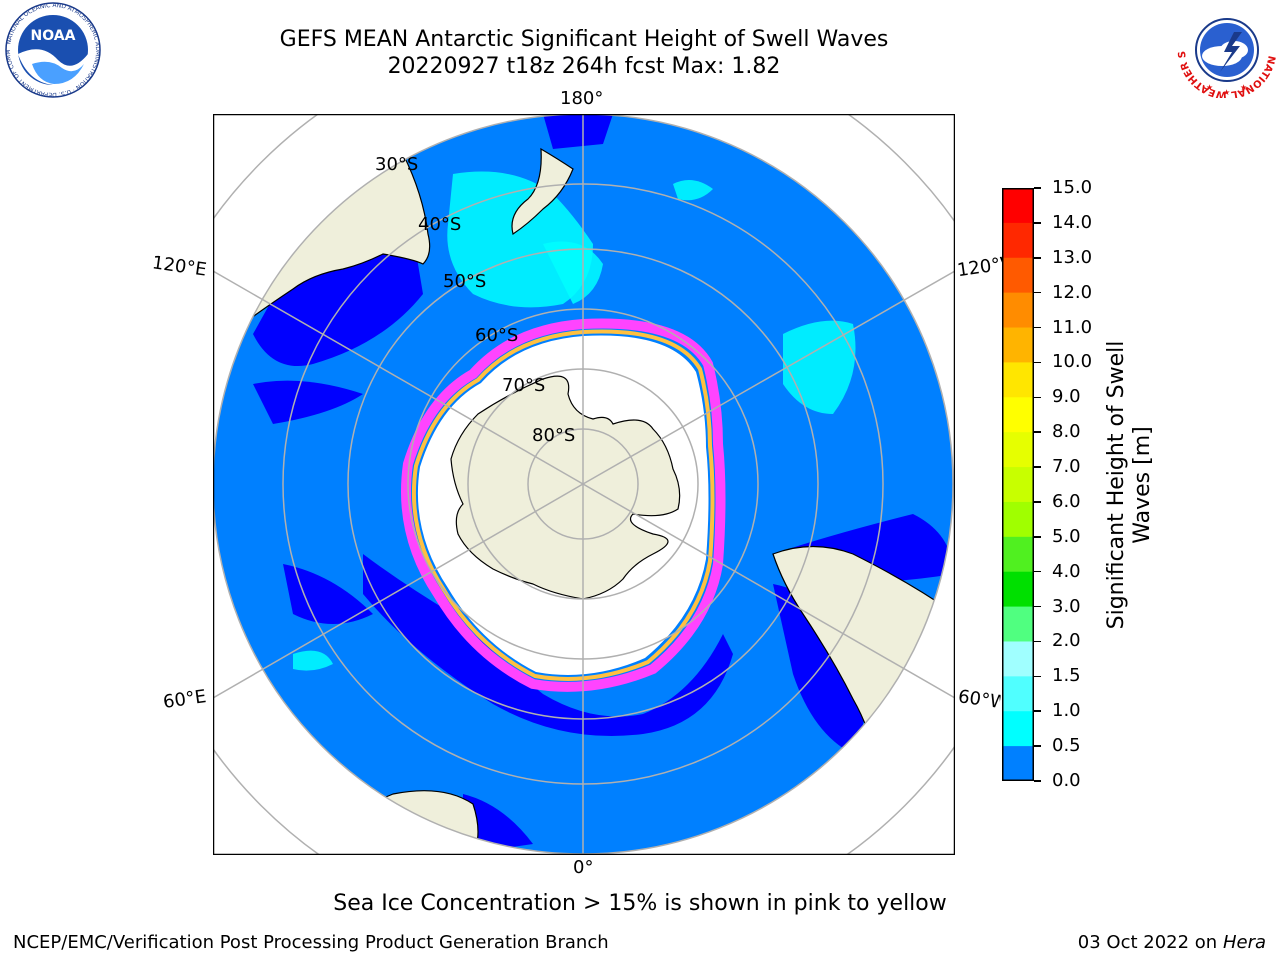 The height and width of the screenshot is (960, 1280). I want to click on colorbar-tick-label: 5.0, so click(1066, 536).